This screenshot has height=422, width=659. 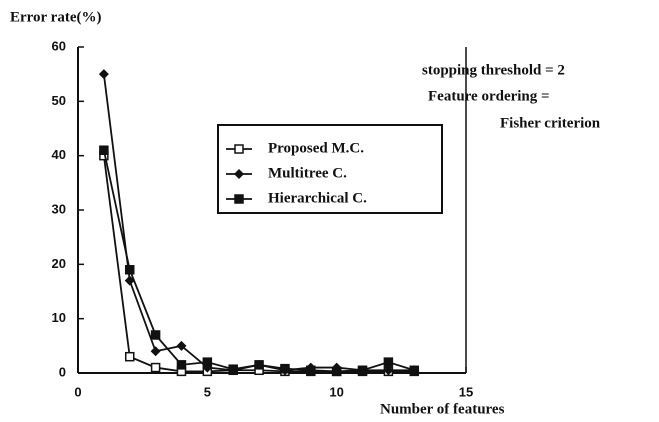 What do you see at coordinates (59, 100) in the screenshot?
I see `y-tick-label: 50` at bounding box center [59, 100].